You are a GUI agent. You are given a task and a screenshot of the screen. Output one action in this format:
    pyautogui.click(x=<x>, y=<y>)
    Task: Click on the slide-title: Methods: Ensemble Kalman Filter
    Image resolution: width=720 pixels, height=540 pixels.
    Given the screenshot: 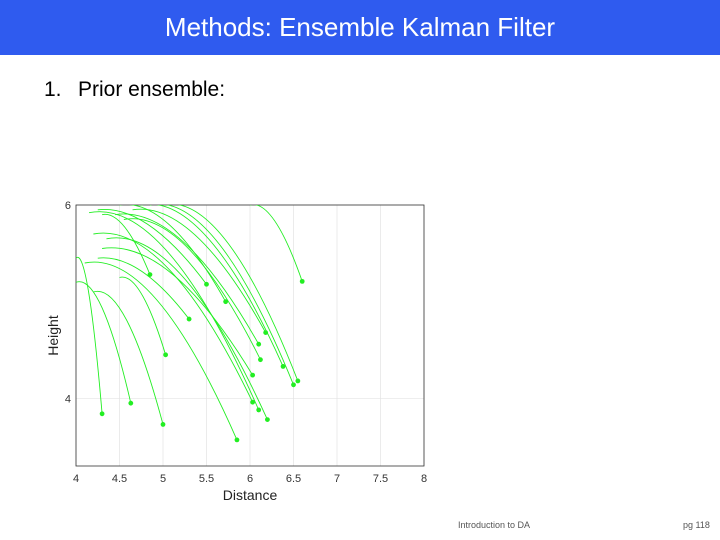 What is the action you would take?
    pyautogui.click(x=360, y=27)
    